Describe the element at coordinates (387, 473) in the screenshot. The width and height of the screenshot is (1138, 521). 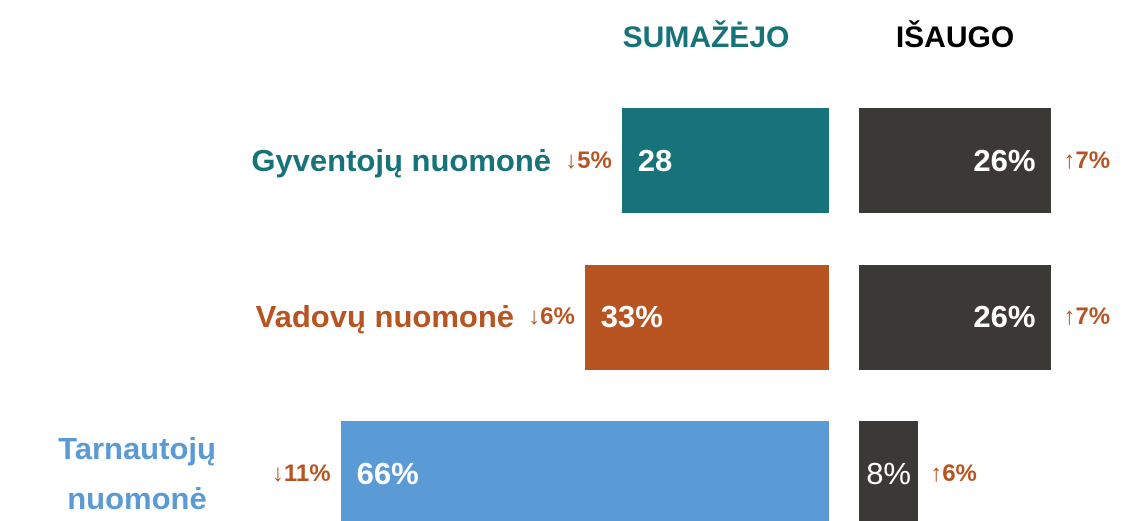
I see `value-label: 66%` at that location.